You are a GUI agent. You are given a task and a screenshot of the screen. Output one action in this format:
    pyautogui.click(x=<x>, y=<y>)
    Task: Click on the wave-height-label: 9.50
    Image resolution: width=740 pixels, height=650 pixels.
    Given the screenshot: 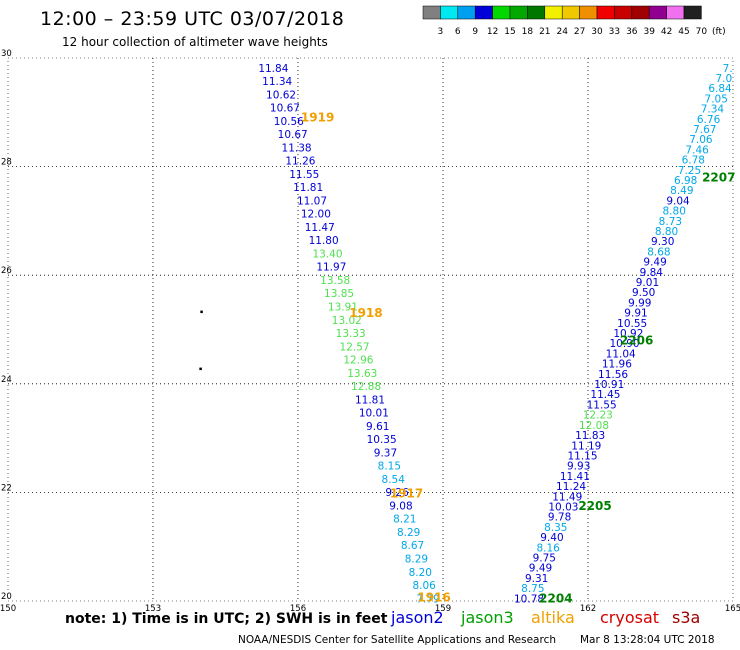 What is the action you would take?
    pyautogui.click(x=643, y=293)
    